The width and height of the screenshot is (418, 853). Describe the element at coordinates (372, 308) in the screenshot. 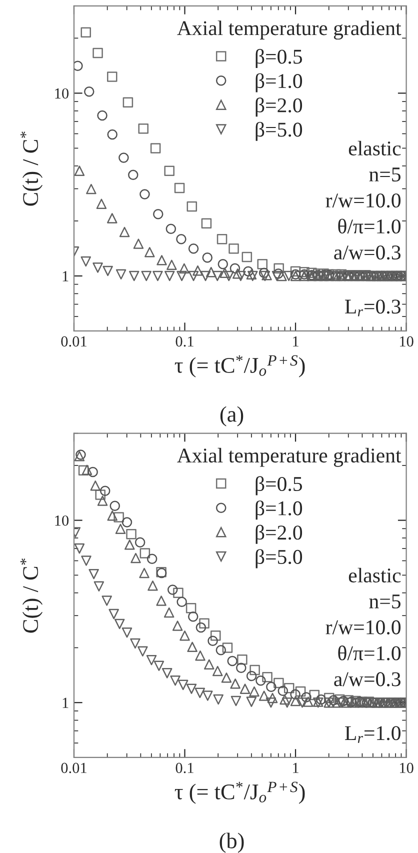

I see `annotation: L$_{r}$=0.3` at that location.